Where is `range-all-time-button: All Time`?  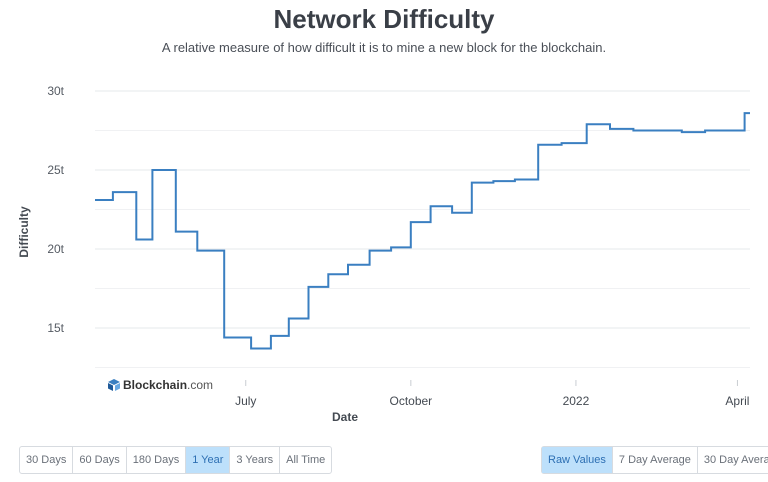 range-all-time-button: All Time is located at coordinates (306, 460).